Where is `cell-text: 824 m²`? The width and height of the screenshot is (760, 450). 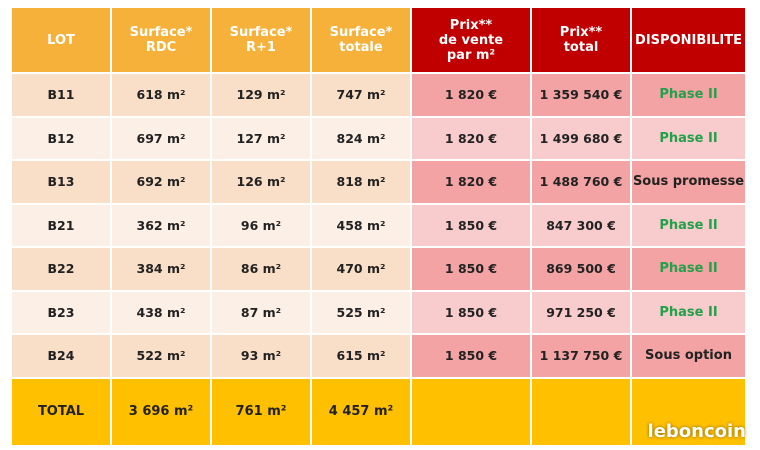
cell-text: 824 m² is located at coordinates (361, 138).